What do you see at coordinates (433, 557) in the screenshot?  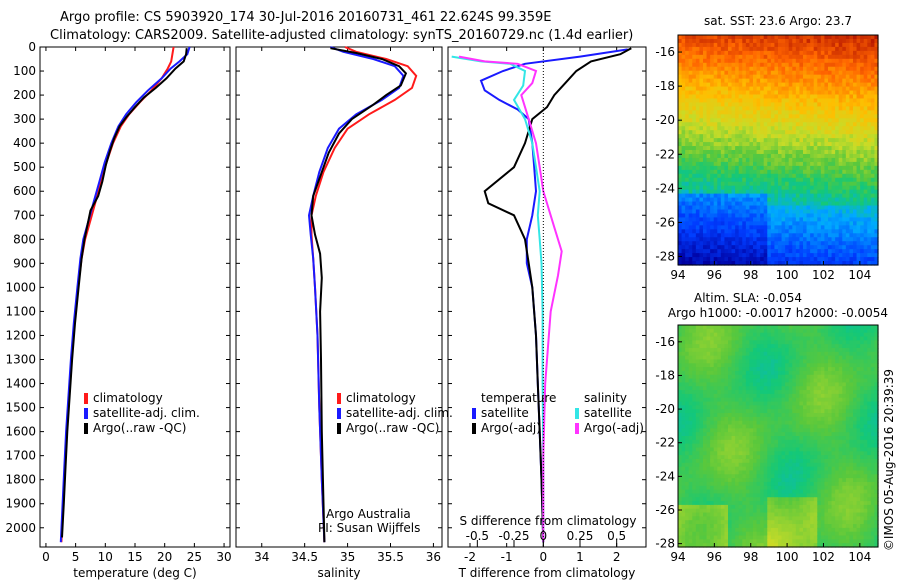 I see `x-tick-label: 36` at bounding box center [433, 557].